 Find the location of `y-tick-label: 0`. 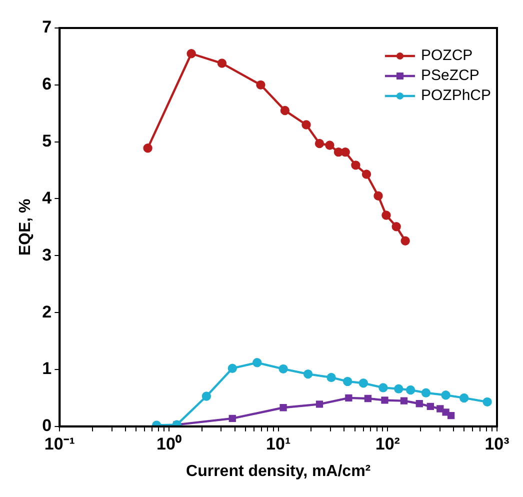

y-tick-label: 0 is located at coordinates (47, 426).